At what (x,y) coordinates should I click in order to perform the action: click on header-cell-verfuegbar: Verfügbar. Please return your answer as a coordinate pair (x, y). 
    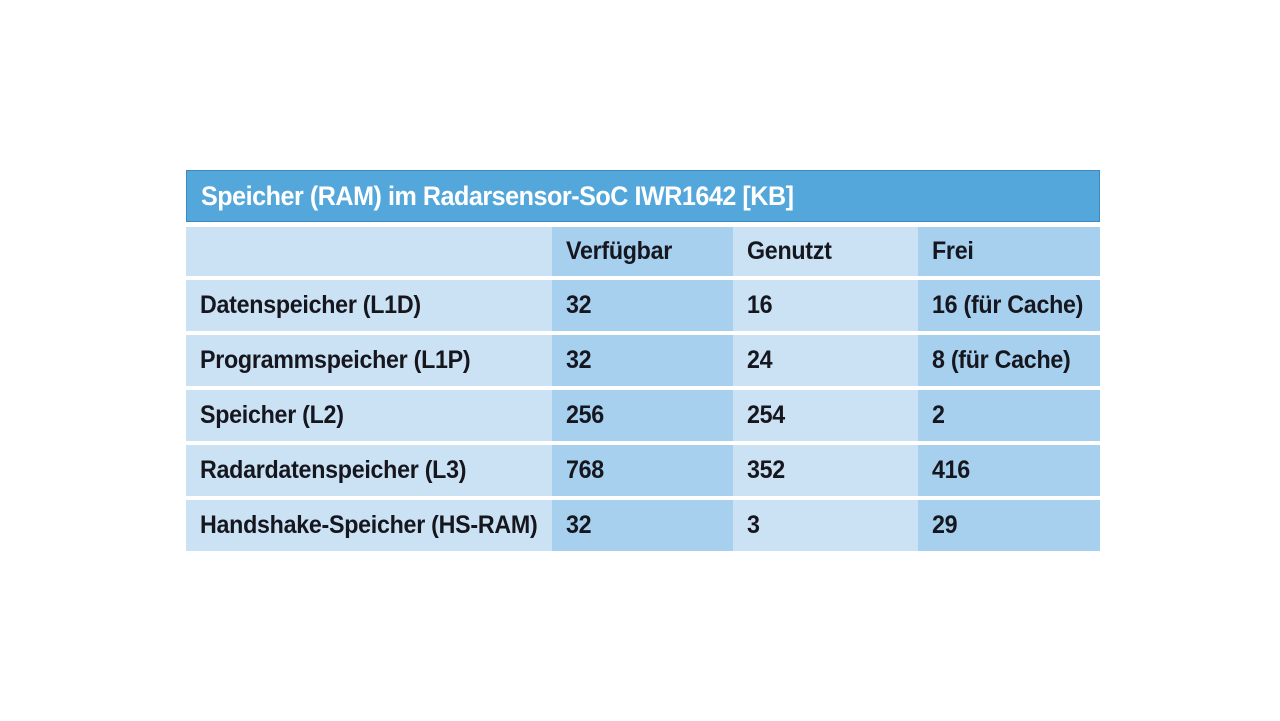
    Looking at the image, I should click on (642, 251).